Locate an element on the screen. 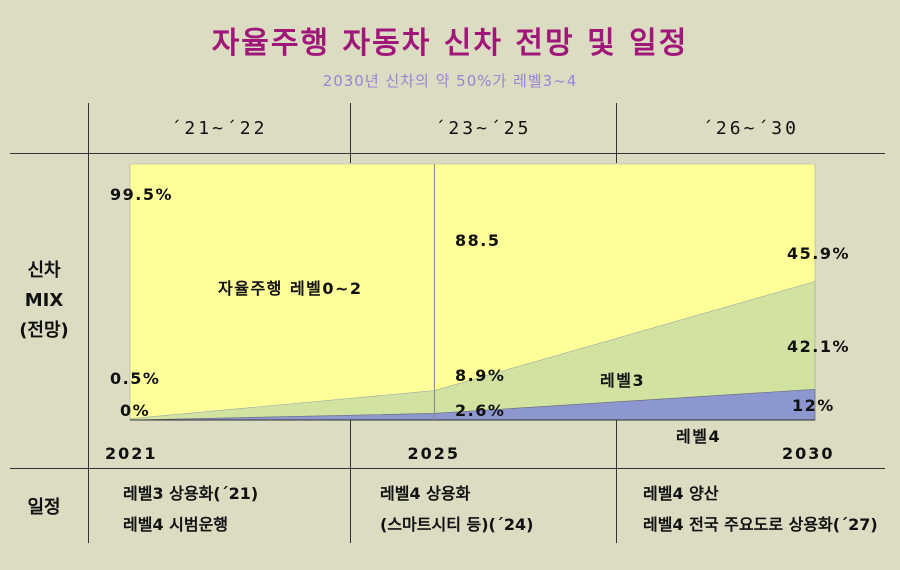  page-subtitle: 2030년 신차의 약 50%가 레벨3~4 is located at coordinates (450, 81).